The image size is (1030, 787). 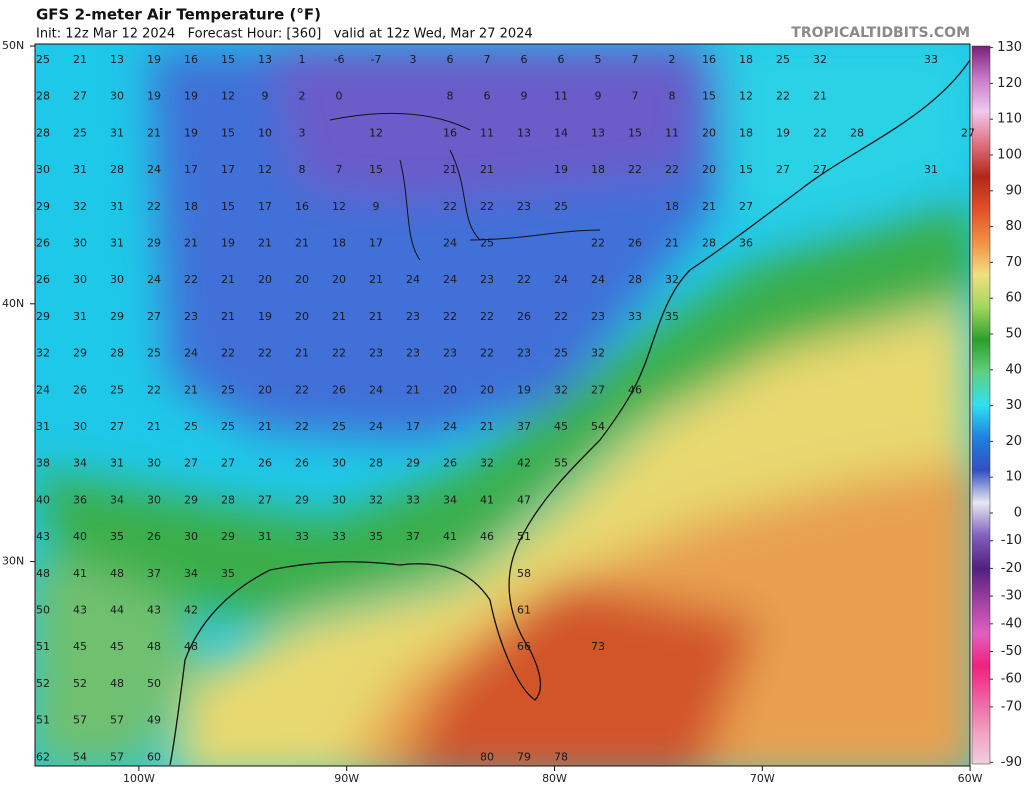 What do you see at coordinates (1018, 513) in the screenshot?
I see `colorbar-label: 0` at bounding box center [1018, 513].